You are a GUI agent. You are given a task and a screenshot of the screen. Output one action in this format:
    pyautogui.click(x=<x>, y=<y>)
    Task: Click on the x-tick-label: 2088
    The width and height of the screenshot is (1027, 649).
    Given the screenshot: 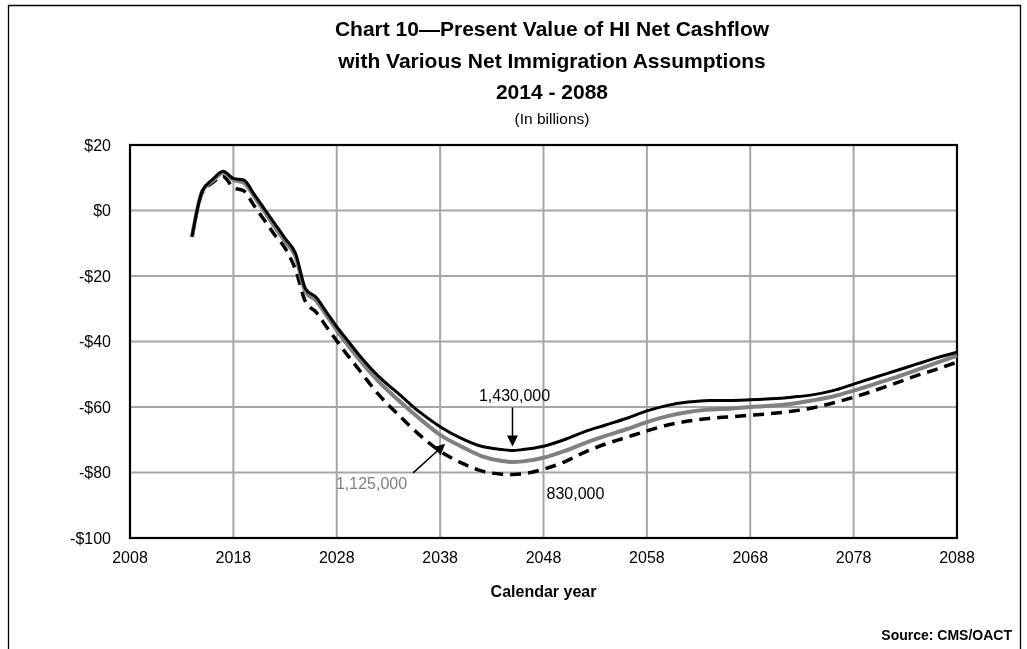 What is the action you would take?
    pyautogui.click(x=957, y=557)
    